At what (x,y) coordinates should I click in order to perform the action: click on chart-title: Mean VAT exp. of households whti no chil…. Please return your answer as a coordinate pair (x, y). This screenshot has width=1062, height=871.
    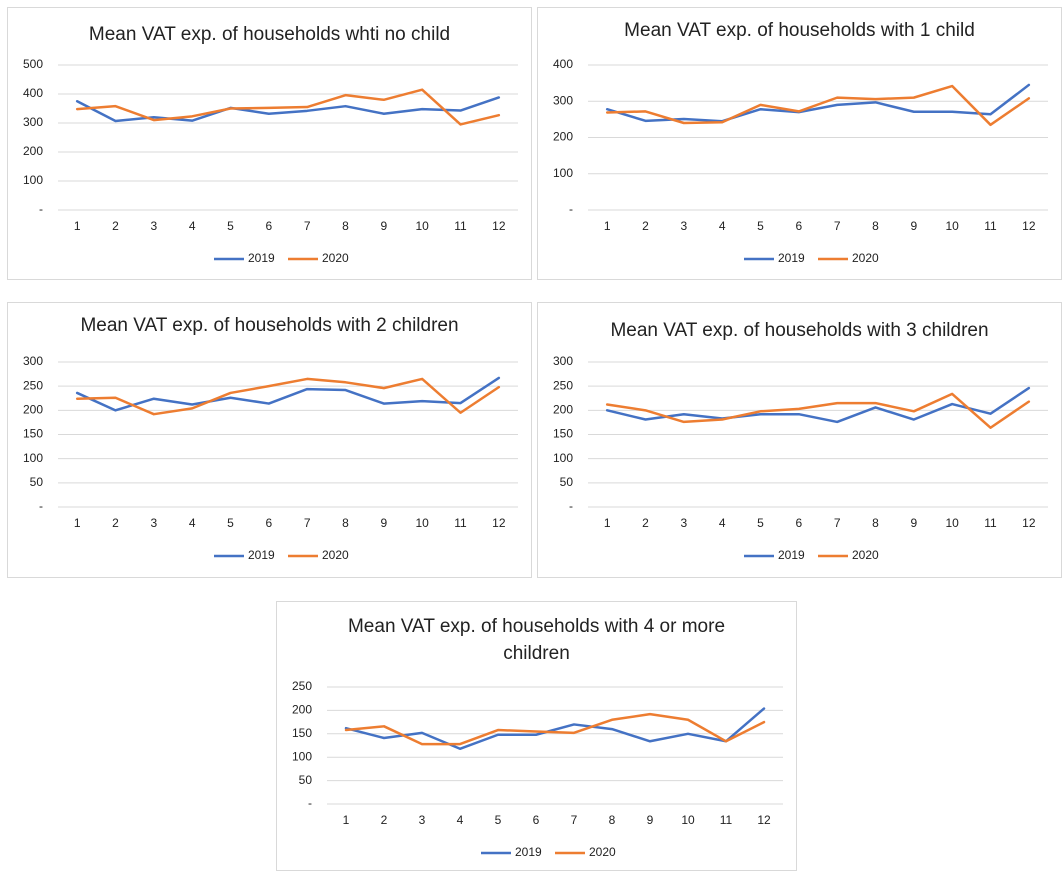
    Looking at the image, I should click on (269, 34).